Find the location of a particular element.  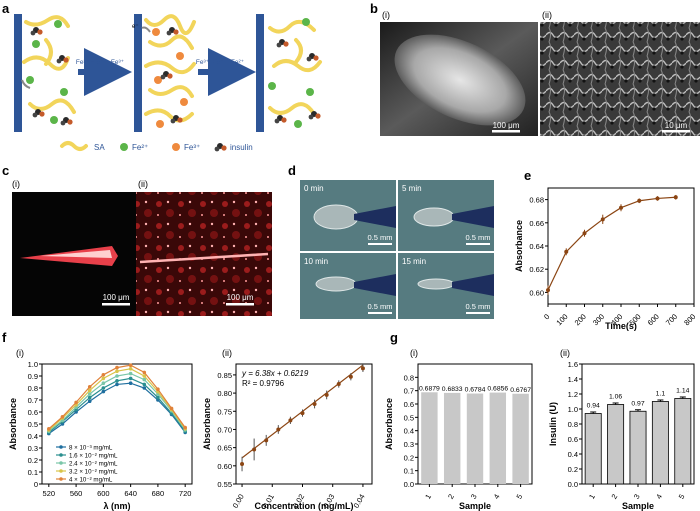

e-x-tick-label: 700 is located at coordinates (671, 319).